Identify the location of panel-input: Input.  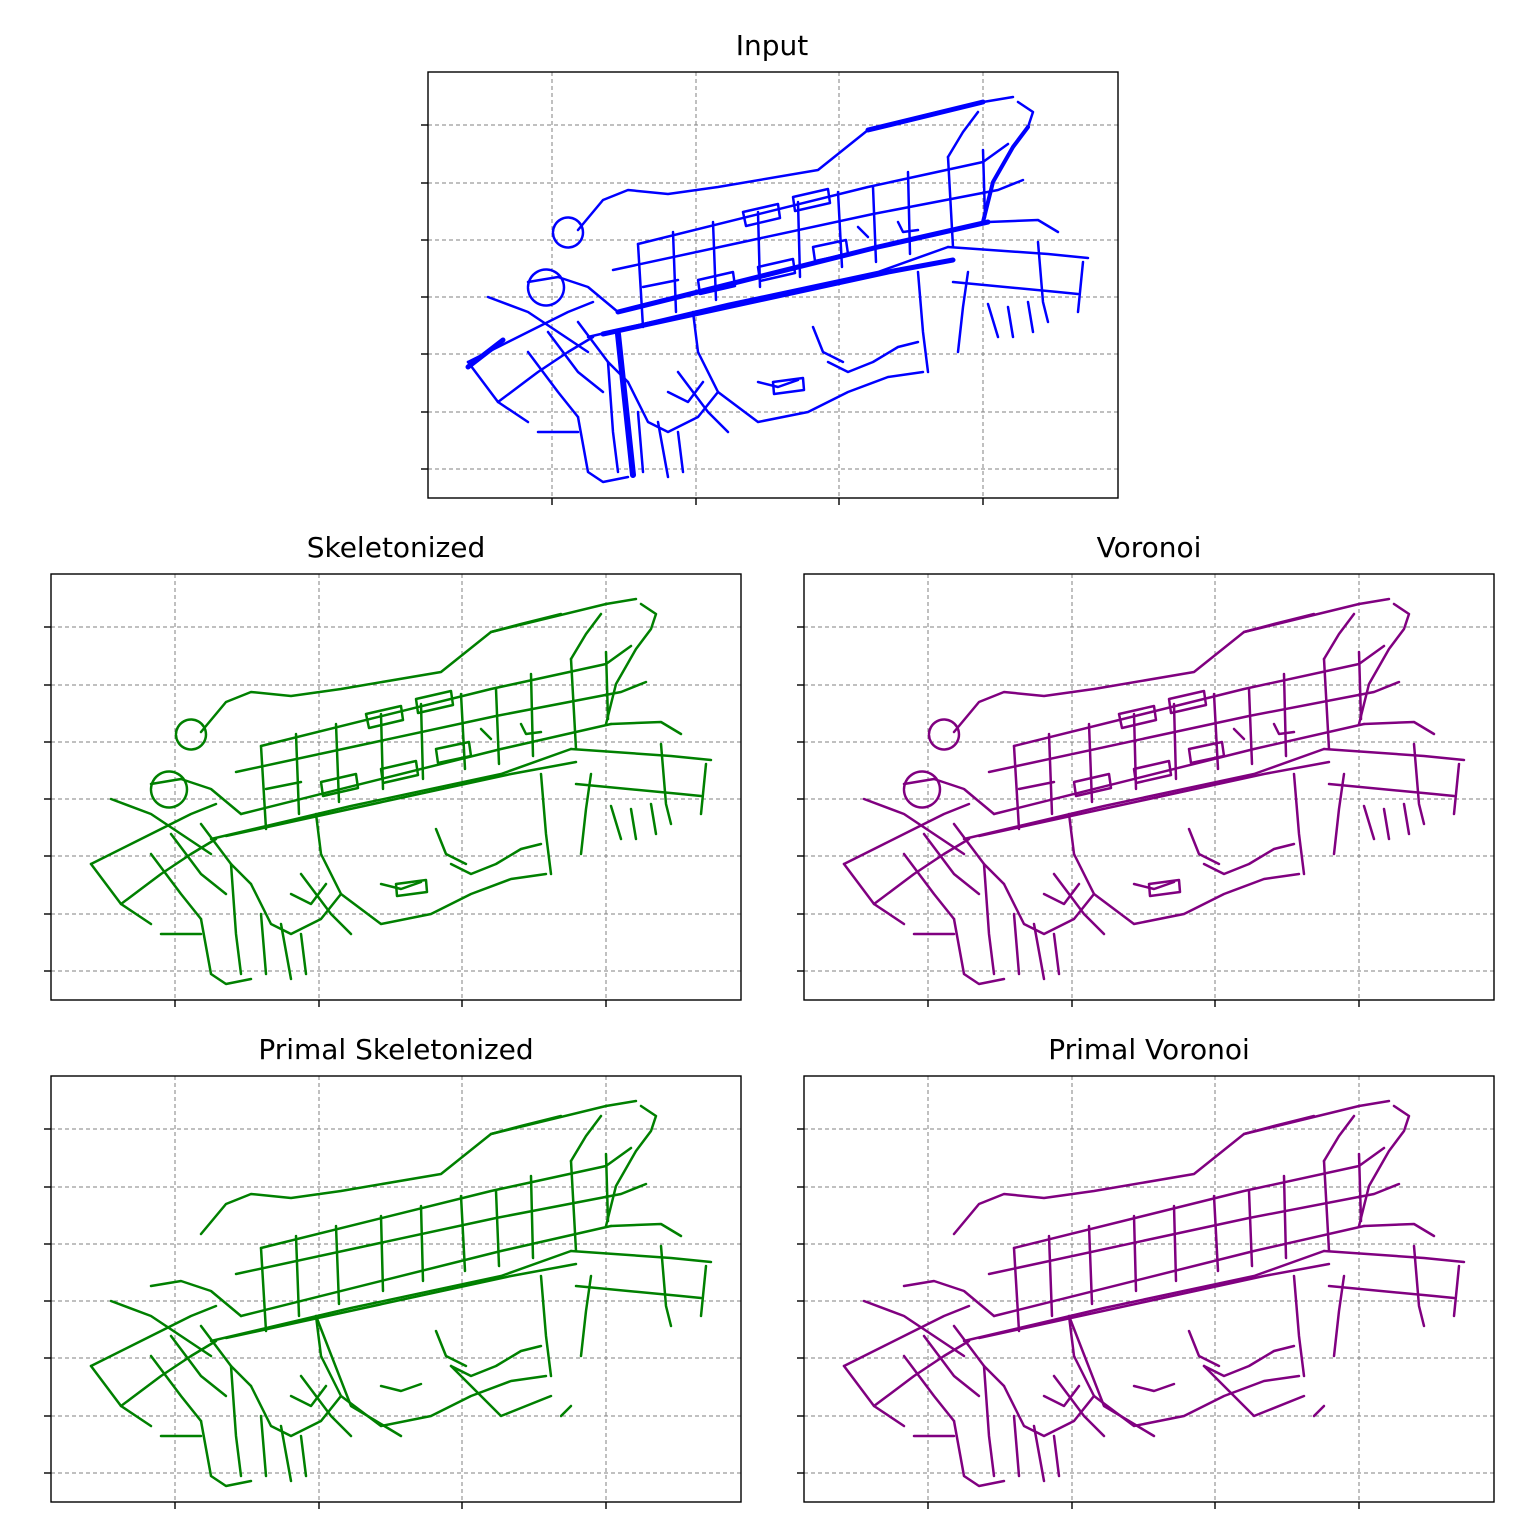
(770, 267).